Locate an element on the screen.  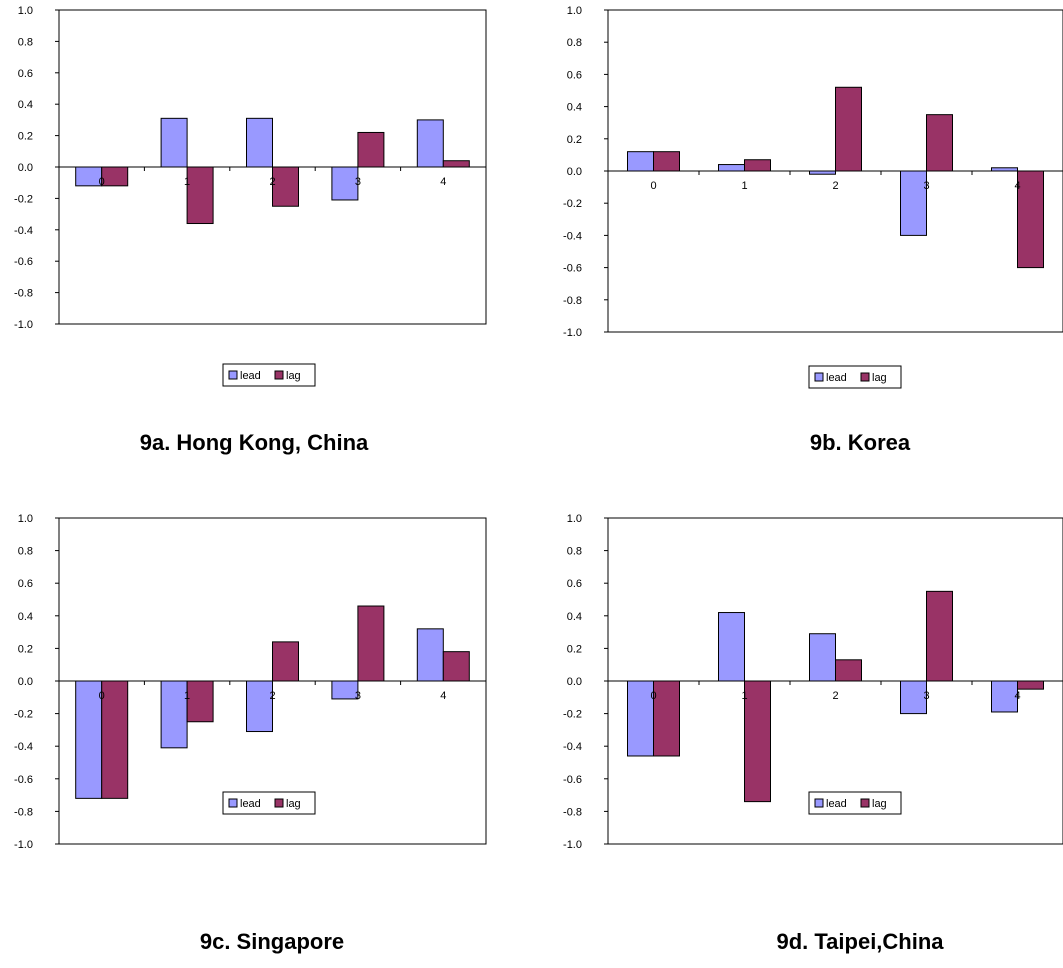
chart-caption: 9a. Hong Kong, China is located at coordinates (254, 442).